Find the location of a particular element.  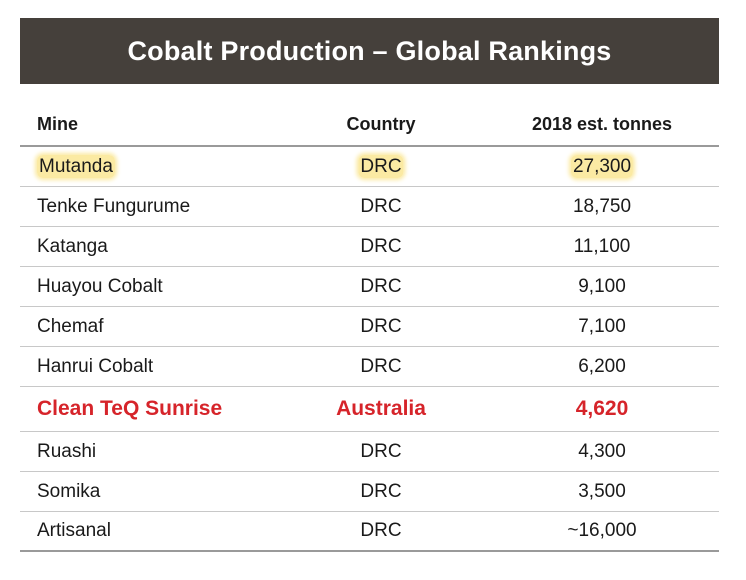

tonnes-cell: 18,750 is located at coordinates (602, 206).